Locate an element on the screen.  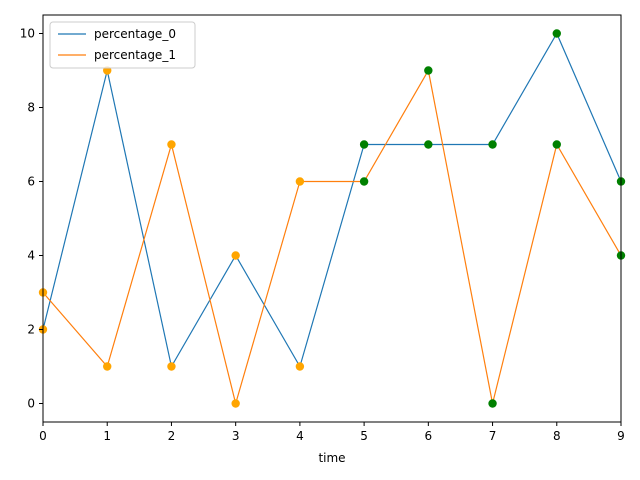
y-tick-label: 8 is located at coordinates (31, 108).